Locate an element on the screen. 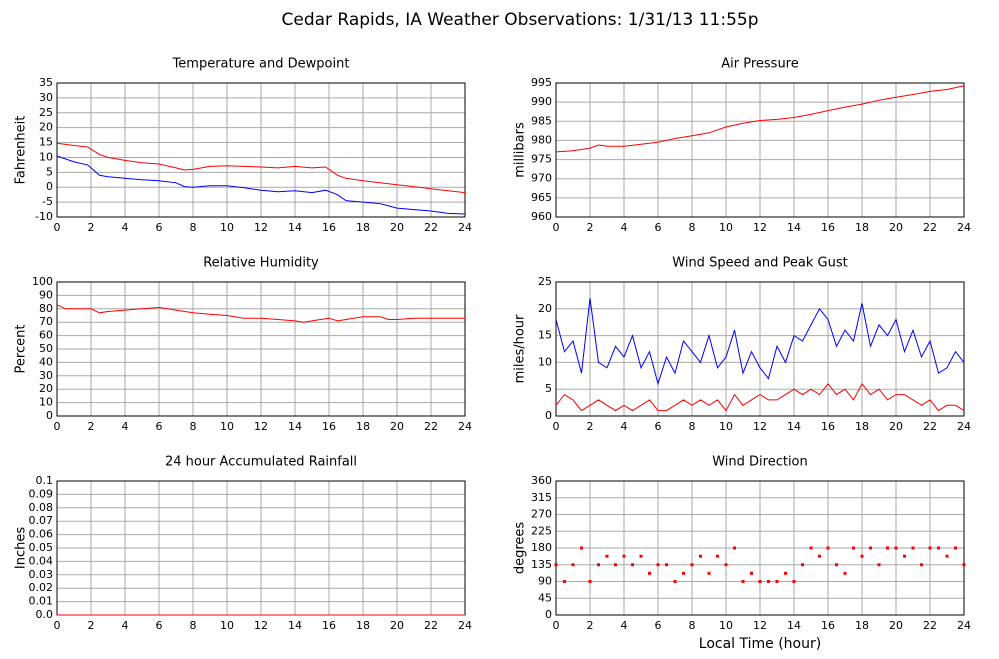 The image size is (999, 659). y-tick-label: 25 is located at coordinates (46, 112).